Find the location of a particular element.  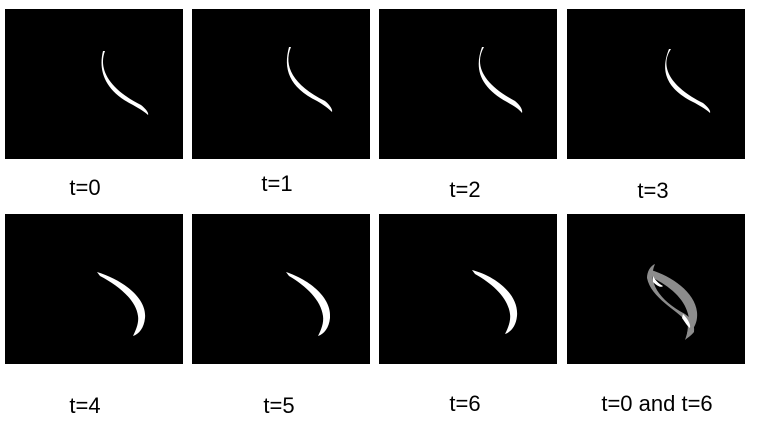

label-t5: t=5 is located at coordinates (279, 405).